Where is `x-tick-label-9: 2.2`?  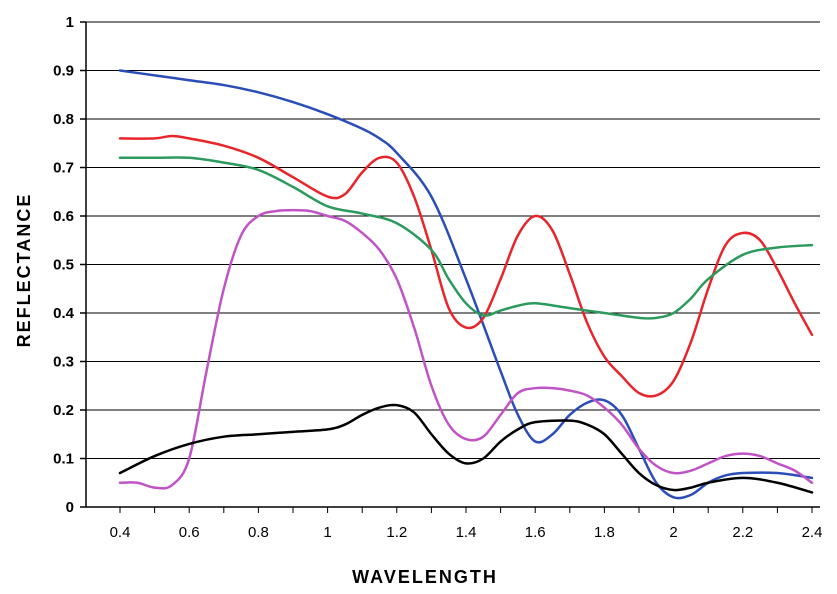 x-tick-label-9: 2.2 is located at coordinates (742, 532).